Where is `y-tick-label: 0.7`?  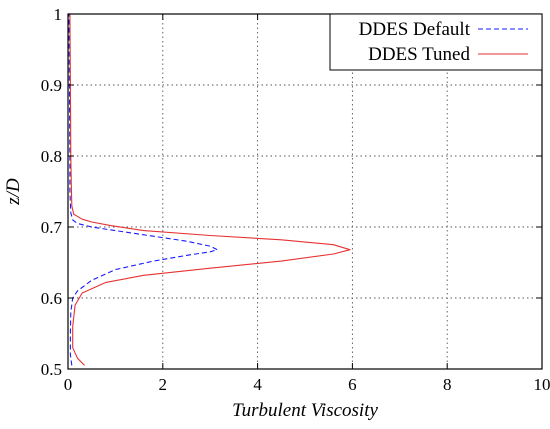 y-tick-label: 0.7 is located at coordinates (52, 227).